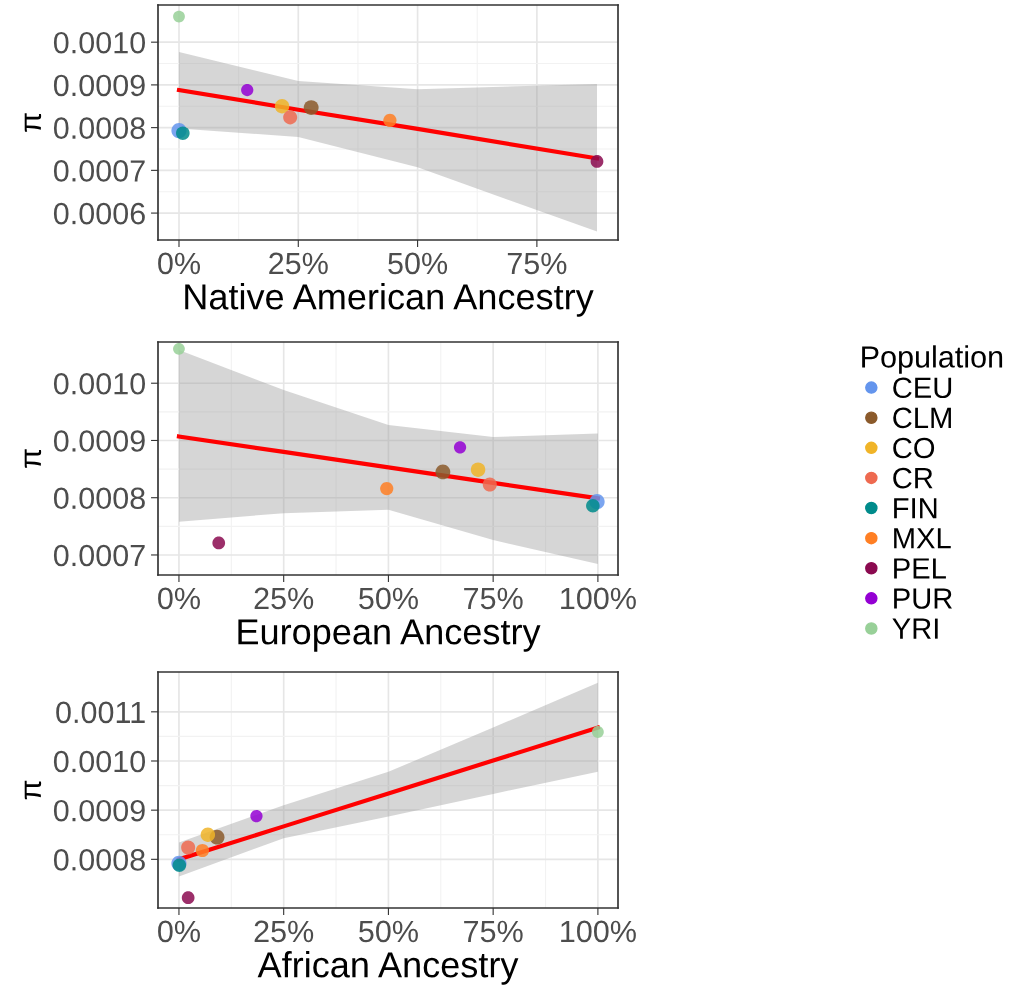  What do you see at coordinates (99, 213) in the screenshot?
I see `y-tick-label: 0.0006` at bounding box center [99, 213].